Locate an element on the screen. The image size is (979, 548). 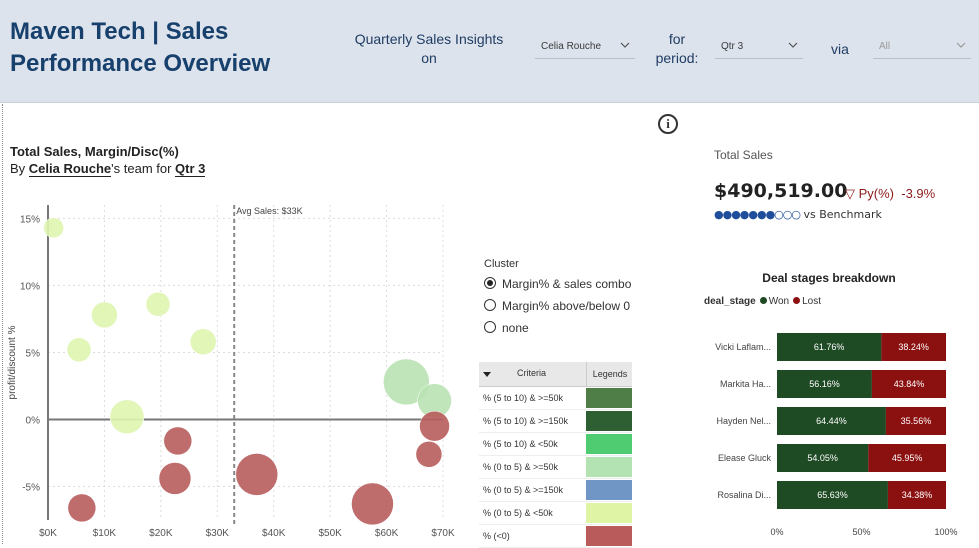
criteria-row: % (0 to 5) & <50k is located at coordinates (555, 513).